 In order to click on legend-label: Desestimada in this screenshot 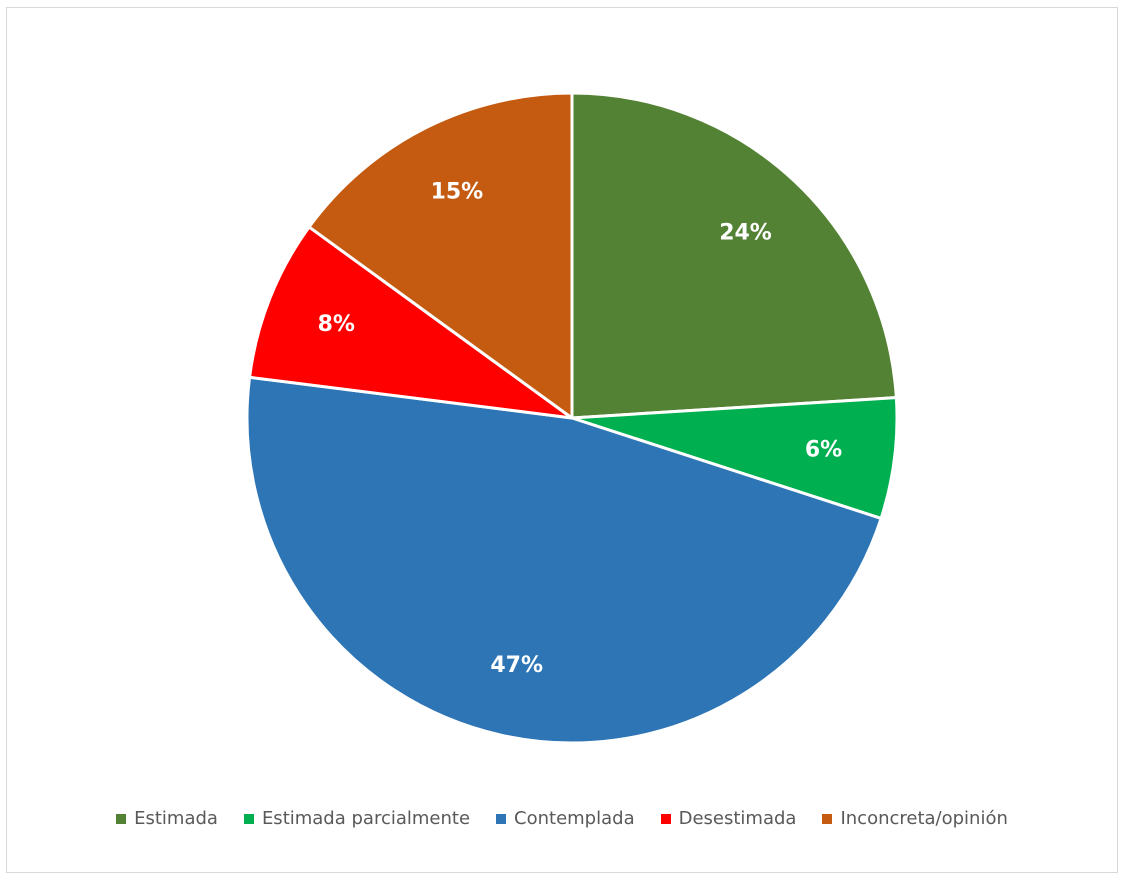, I will do `click(737, 818)`.